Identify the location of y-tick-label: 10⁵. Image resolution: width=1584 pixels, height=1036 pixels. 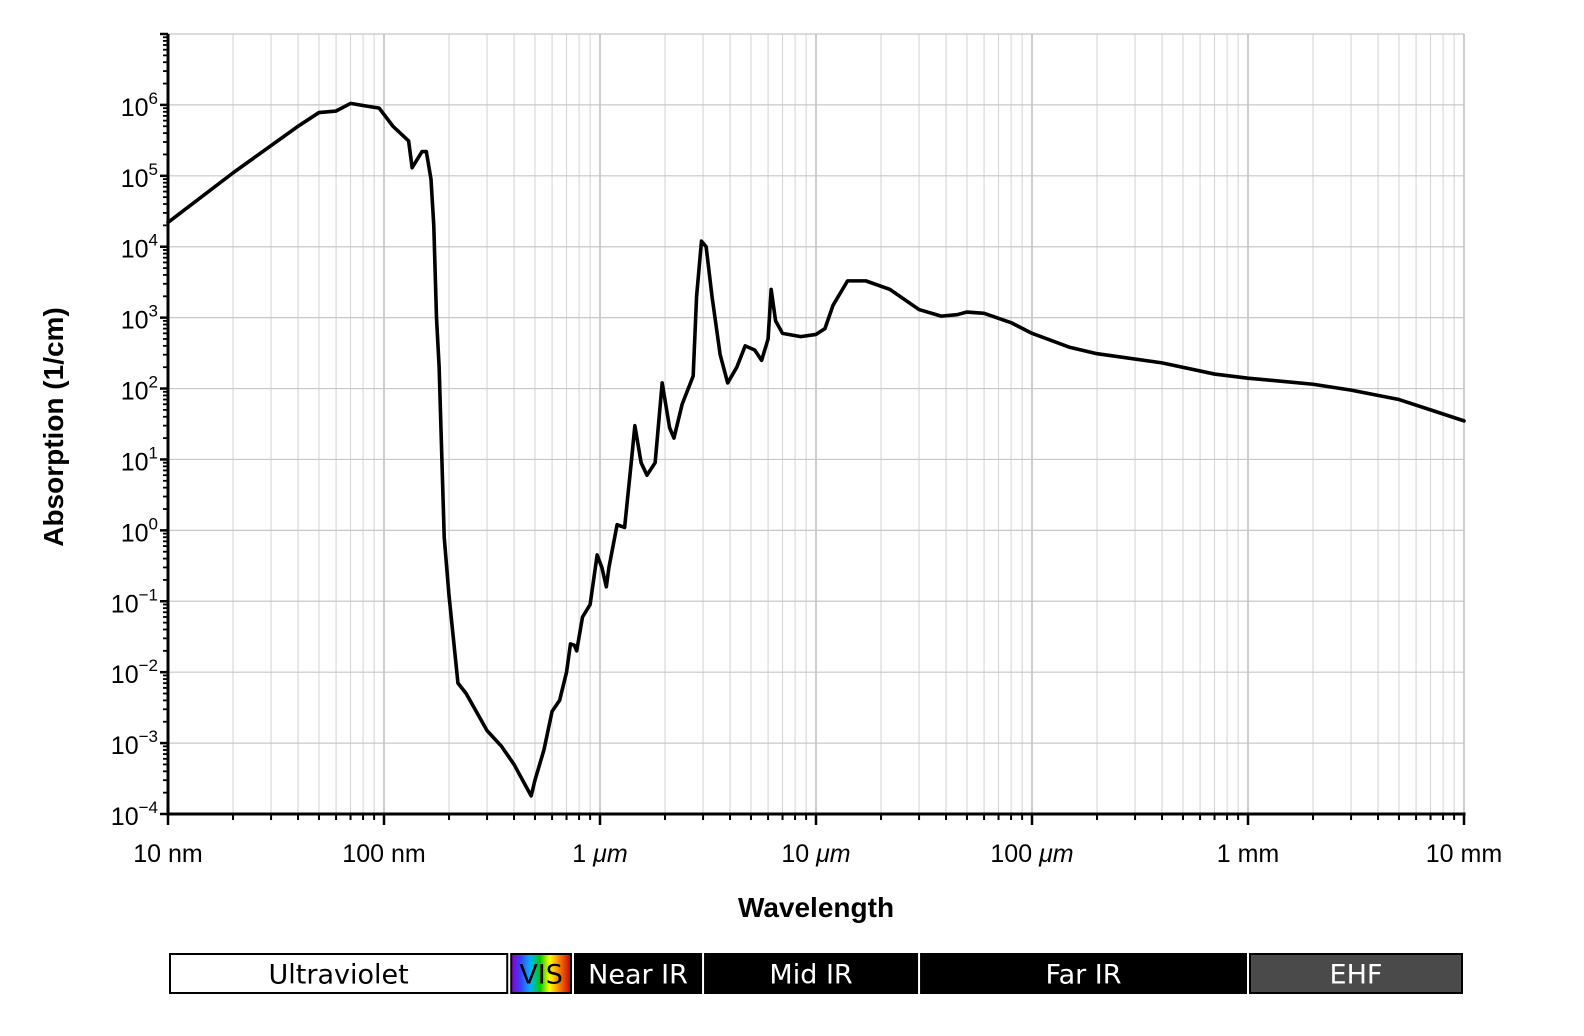
(139, 176).